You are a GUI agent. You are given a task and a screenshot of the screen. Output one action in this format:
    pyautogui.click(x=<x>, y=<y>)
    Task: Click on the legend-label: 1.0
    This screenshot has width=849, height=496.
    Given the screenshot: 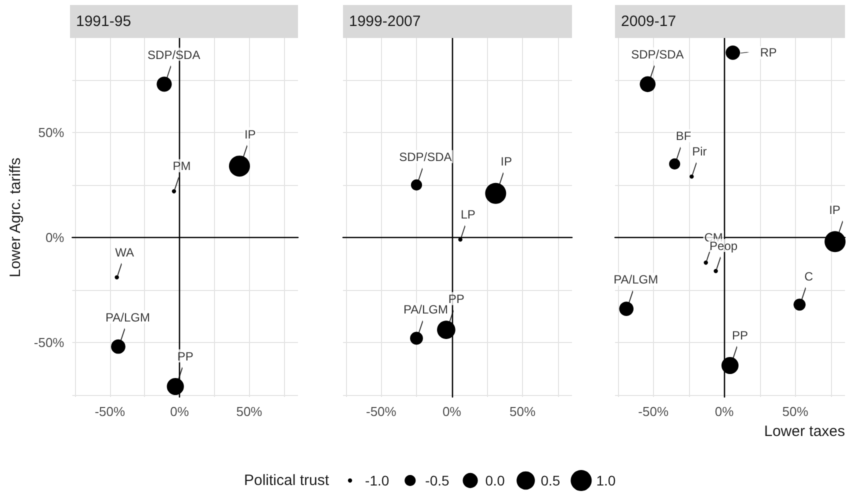 What is the action you would take?
    pyautogui.click(x=606, y=480)
    